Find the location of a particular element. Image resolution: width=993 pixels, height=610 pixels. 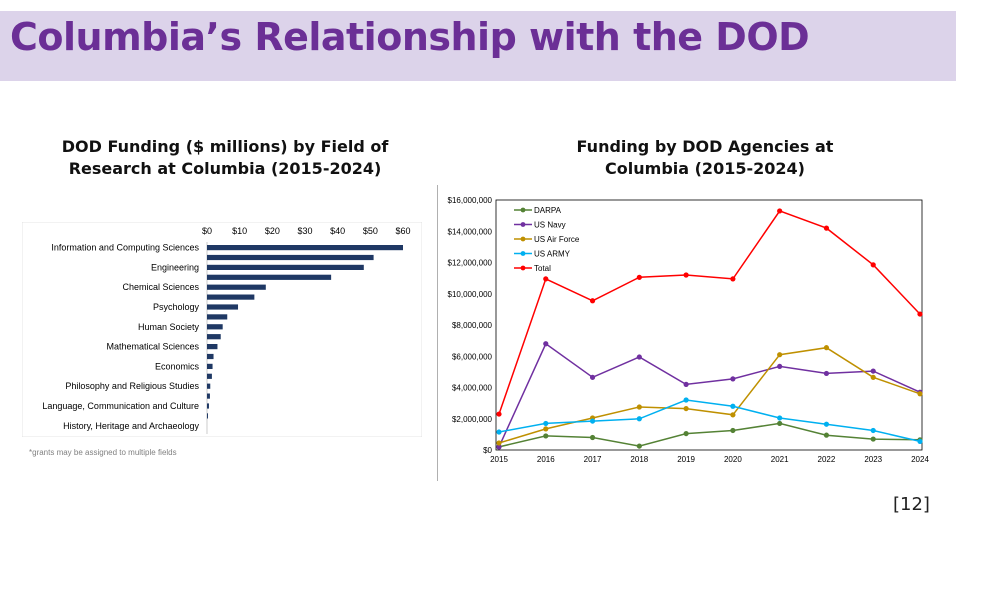

category-label: Economics is located at coordinates (177, 366).